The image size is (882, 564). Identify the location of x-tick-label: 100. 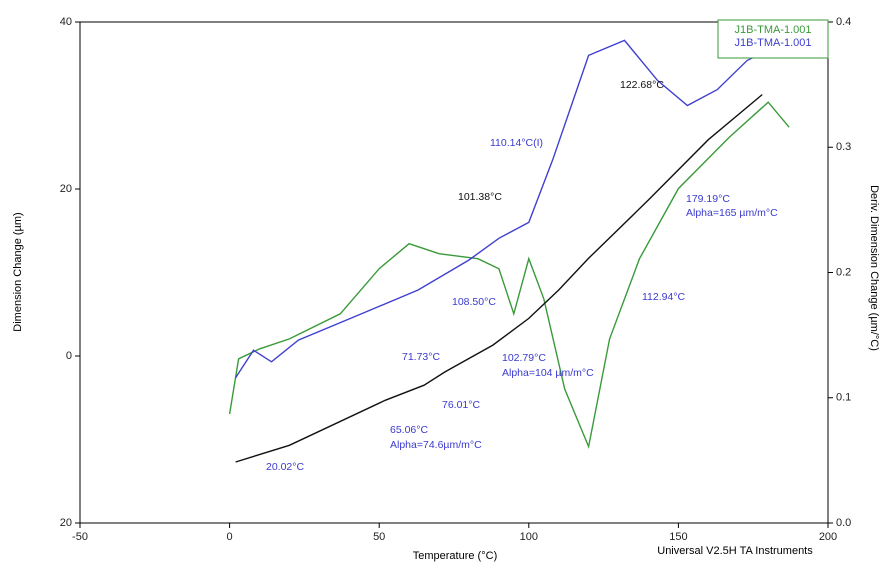
(529, 537).